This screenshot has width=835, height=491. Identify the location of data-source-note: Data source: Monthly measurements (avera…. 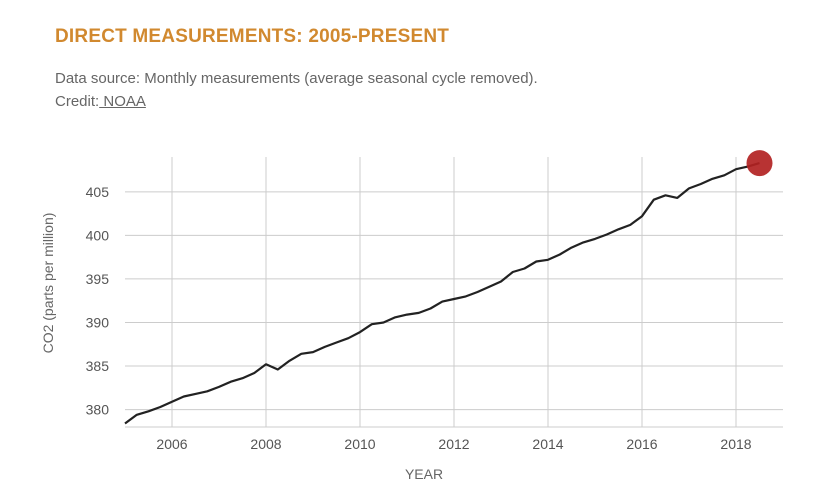
(315, 90).